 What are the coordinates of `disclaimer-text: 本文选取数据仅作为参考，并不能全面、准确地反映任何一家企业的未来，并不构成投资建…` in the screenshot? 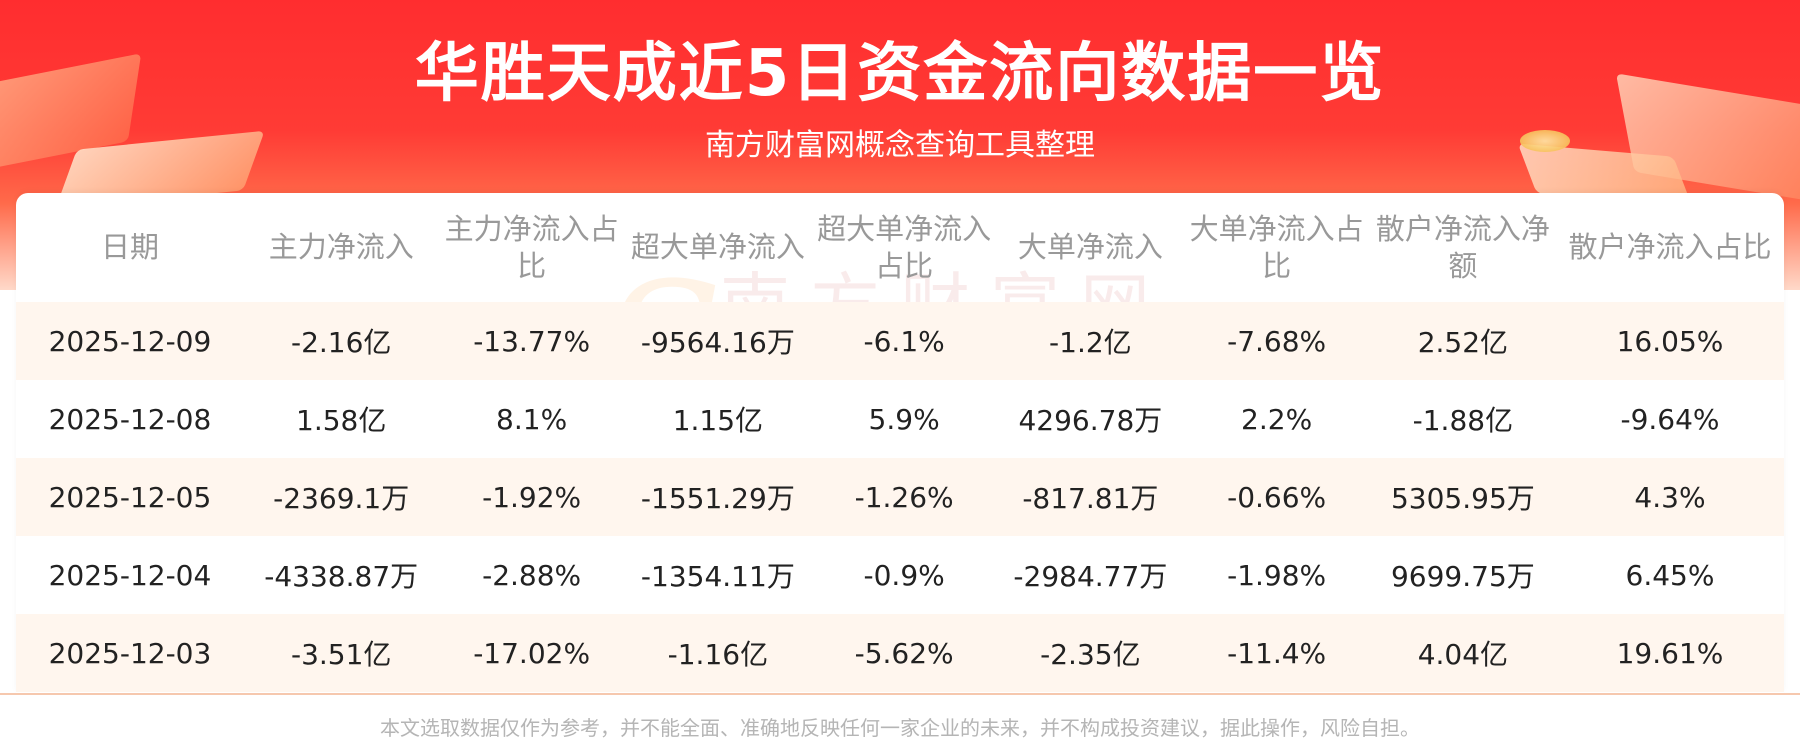 It's located at (900, 728).